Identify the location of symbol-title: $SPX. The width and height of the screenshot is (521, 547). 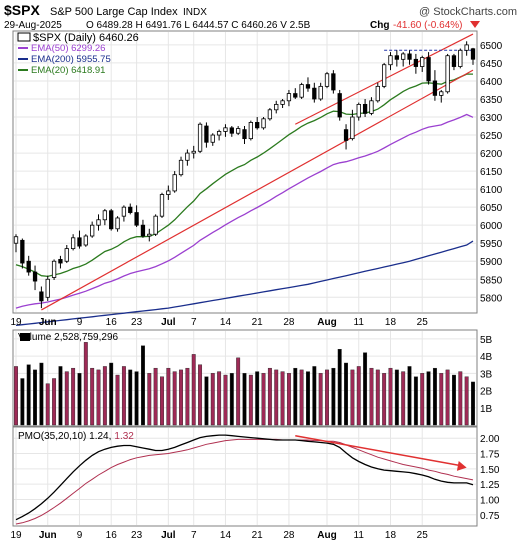
(22, 10).